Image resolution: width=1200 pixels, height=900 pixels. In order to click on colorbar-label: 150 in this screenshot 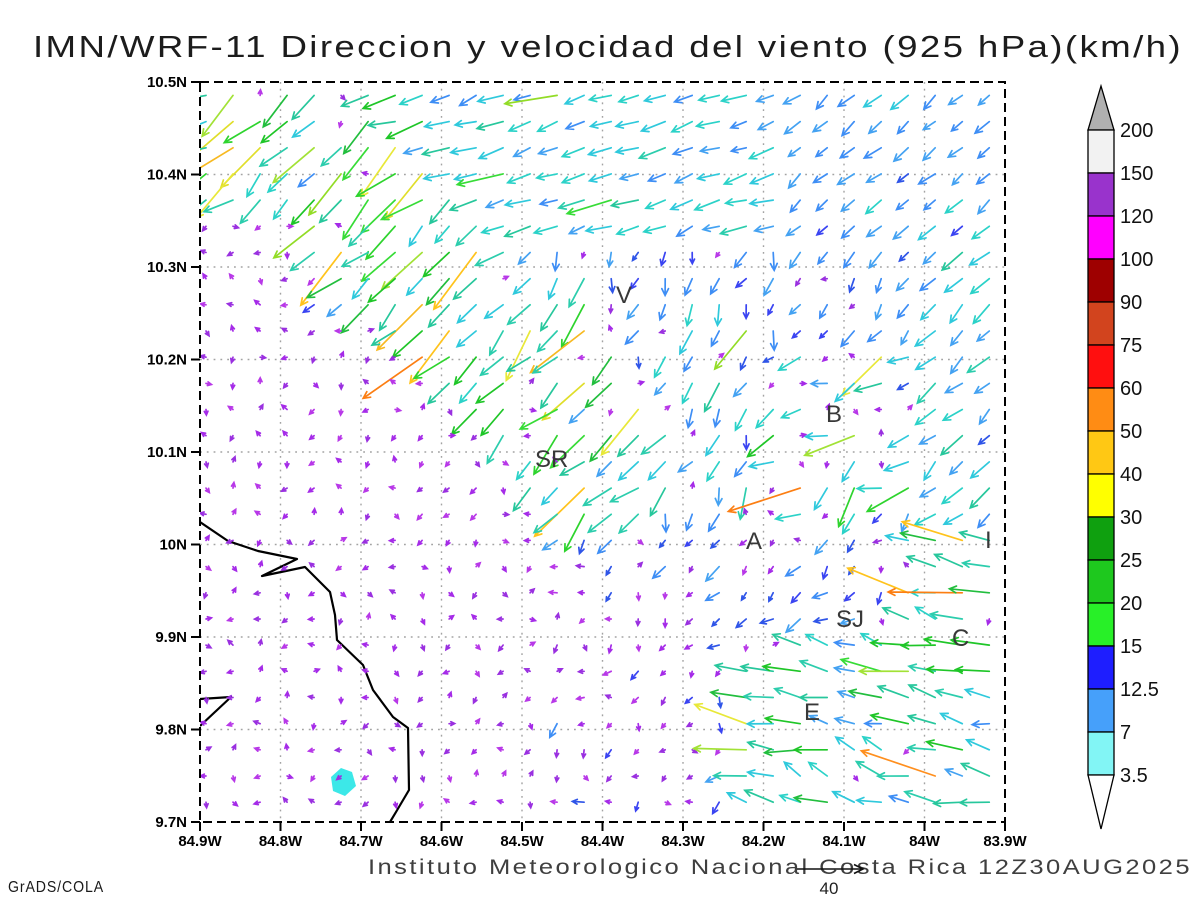, I will do `click(1136, 174)`.